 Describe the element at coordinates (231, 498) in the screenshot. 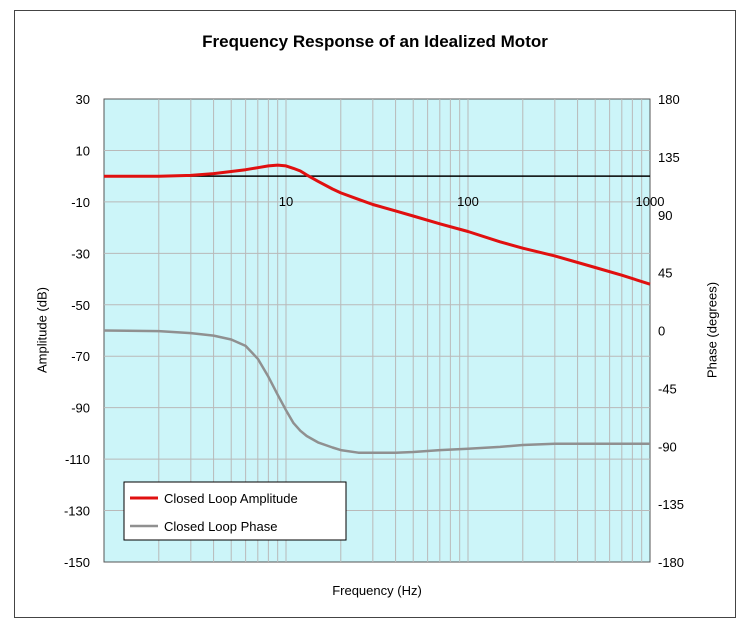

I see `legend-label-amplitude: Closed Loop Amplitude` at that location.